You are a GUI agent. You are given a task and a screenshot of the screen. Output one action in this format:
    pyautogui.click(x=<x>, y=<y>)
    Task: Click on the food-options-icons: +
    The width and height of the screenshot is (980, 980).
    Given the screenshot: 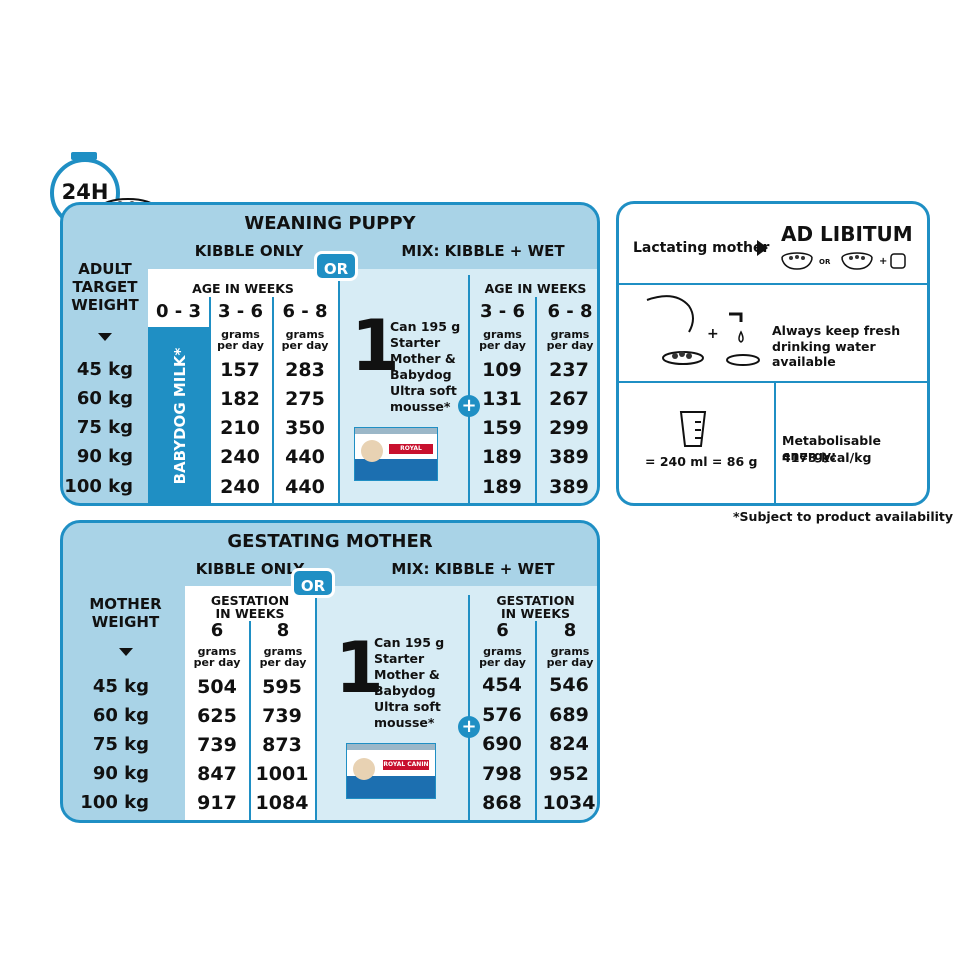 What is the action you would take?
    pyautogui.click(x=849, y=261)
    